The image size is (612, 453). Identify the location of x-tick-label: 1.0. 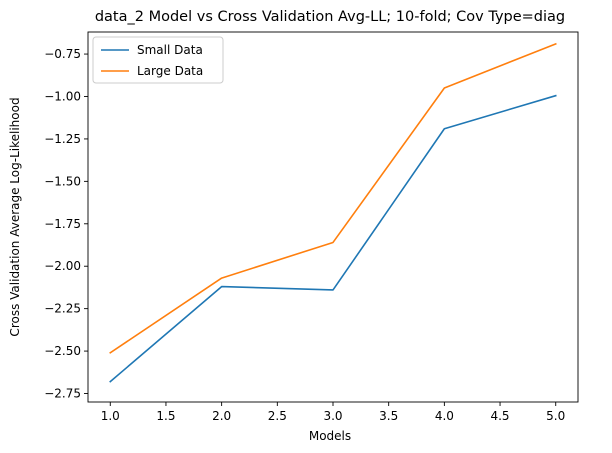
(110, 416).